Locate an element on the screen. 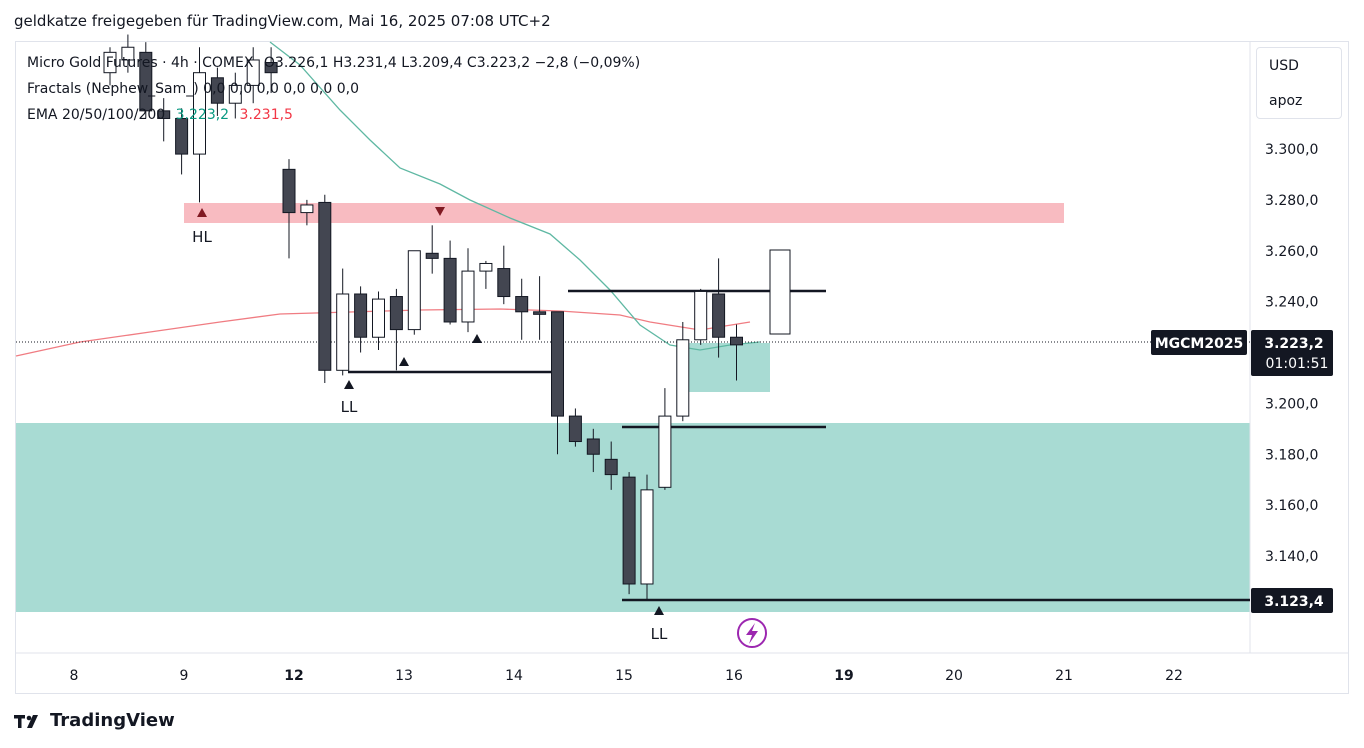 This screenshot has width=1364, height=748. date-tick-label: 20 is located at coordinates (954, 676).